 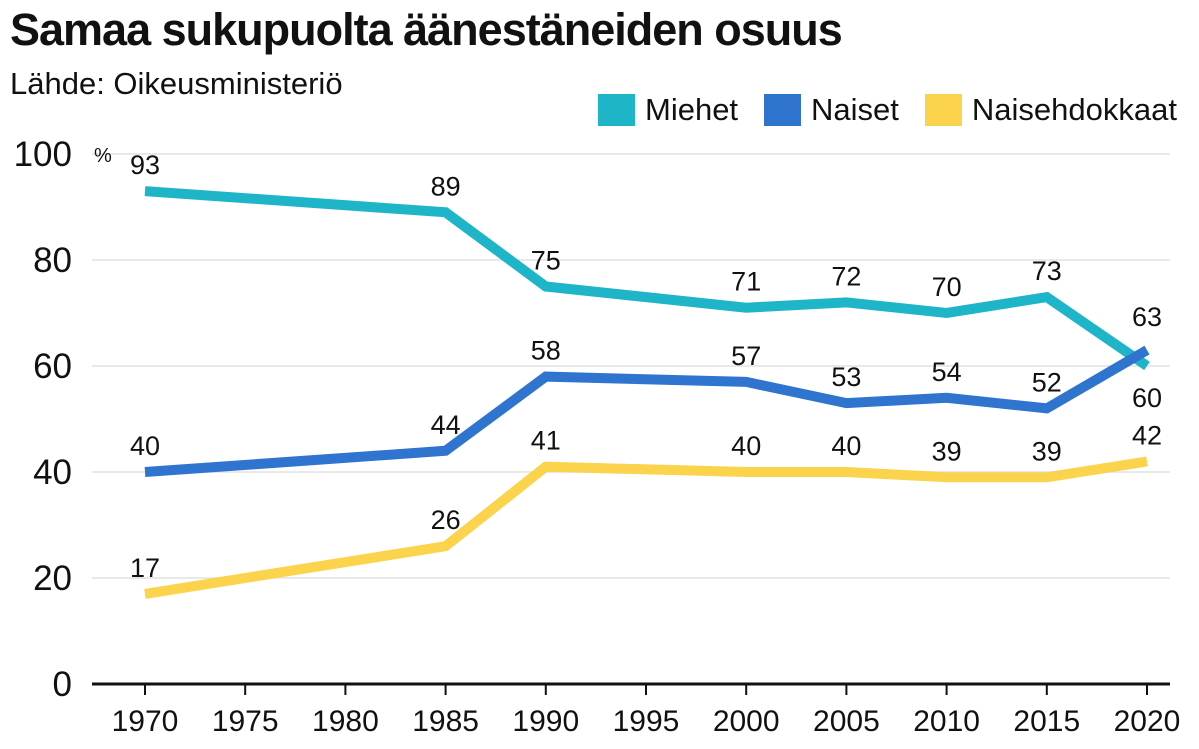 What do you see at coordinates (692, 109) in the screenshot?
I see `legend-label-miehet: Miehet` at bounding box center [692, 109].